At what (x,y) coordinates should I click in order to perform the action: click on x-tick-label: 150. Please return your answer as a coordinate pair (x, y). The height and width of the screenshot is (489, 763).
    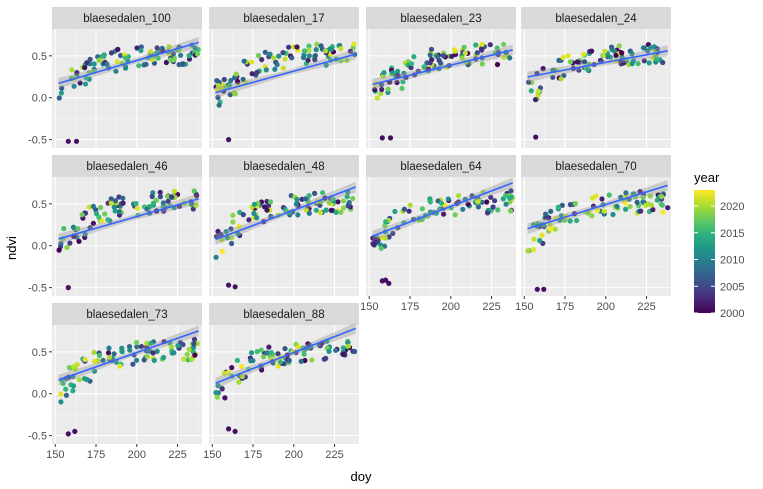
    Looking at the image, I should click on (369, 307).